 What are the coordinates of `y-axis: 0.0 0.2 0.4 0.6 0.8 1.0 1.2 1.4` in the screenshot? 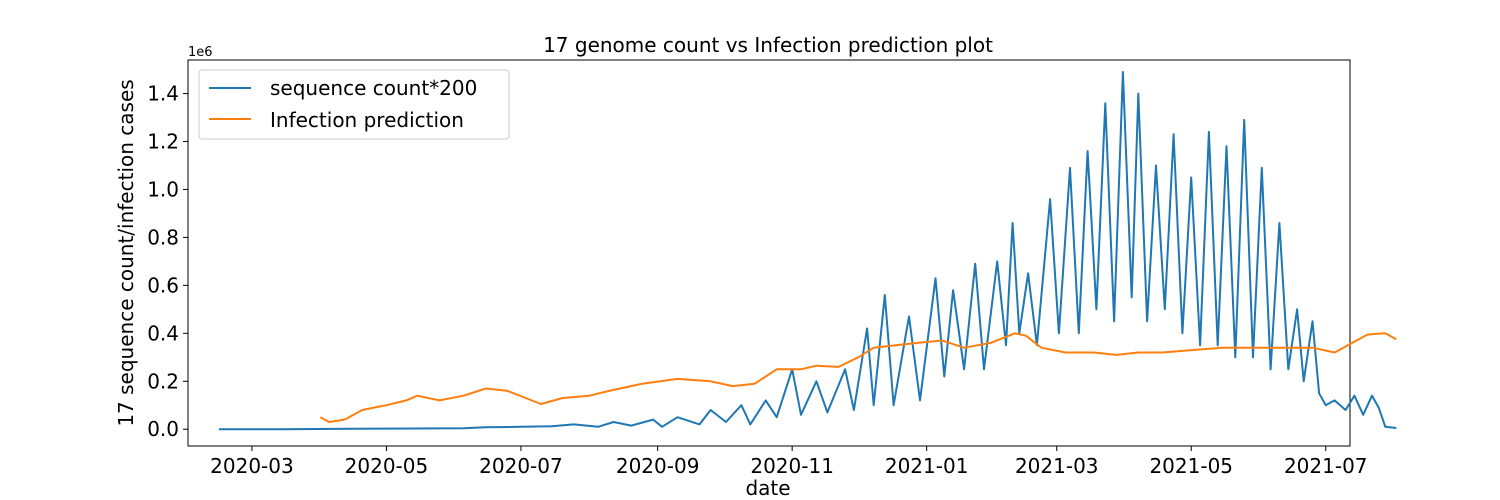 It's located at (167, 261).